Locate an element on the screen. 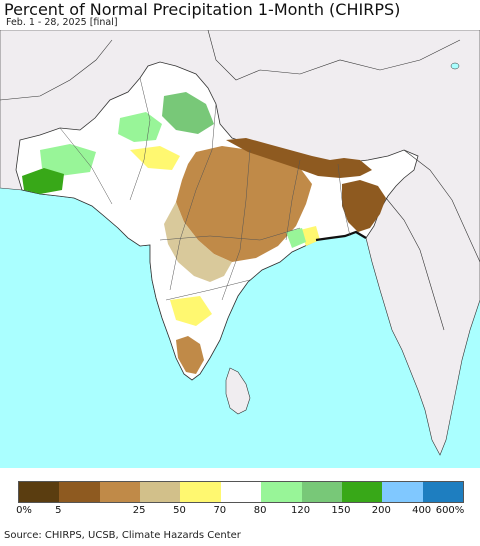 This screenshot has height=546, width=480. deficit-south is located at coordinates (190, 355).